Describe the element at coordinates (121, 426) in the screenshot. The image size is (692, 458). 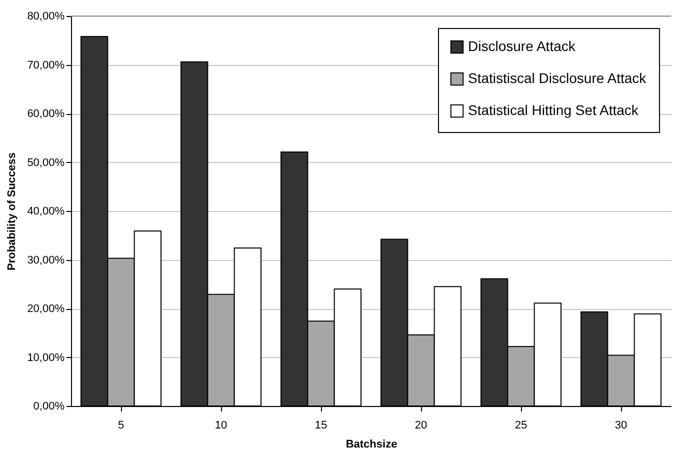
I see `x-tick-label: 5` at that location.